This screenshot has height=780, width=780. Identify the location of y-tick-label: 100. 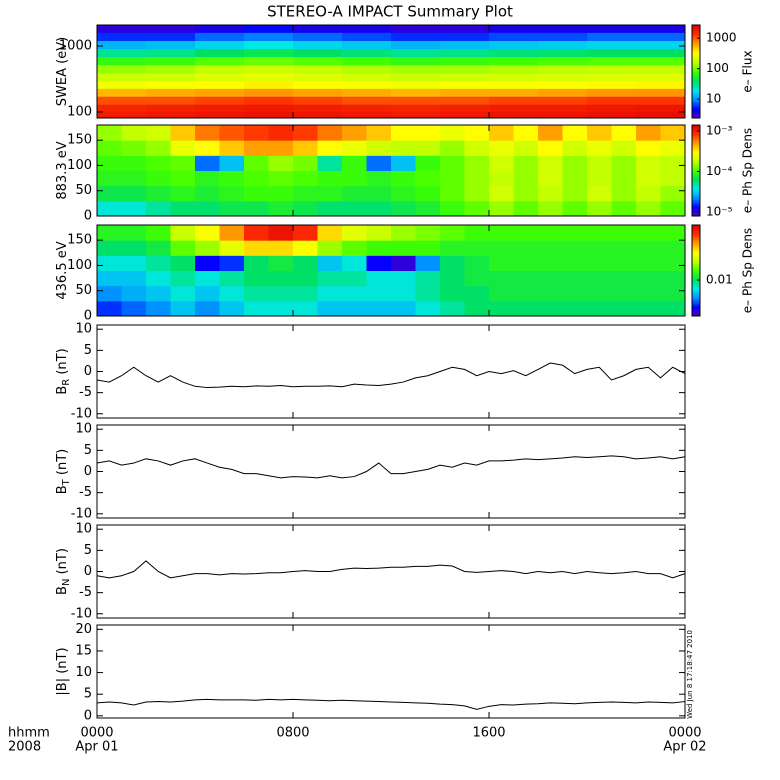
(79, 265).